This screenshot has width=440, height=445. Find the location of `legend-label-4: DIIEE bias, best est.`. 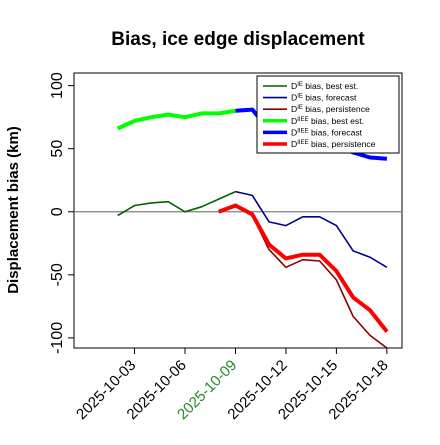

legend-label-4: DIIEE bias, best est. is located at coordinates (327, 121).